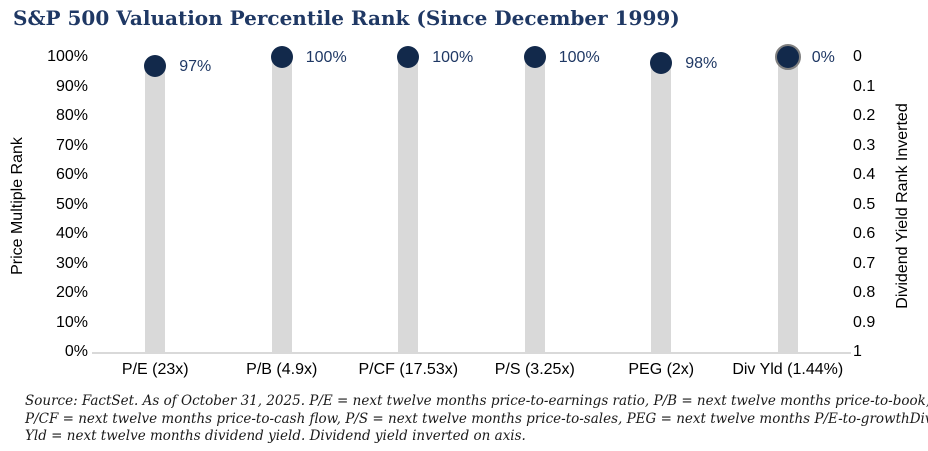  Describe the element at coordinates (864, 233) in the screenshot. I see `right-tick-label: 0.6` at that location.